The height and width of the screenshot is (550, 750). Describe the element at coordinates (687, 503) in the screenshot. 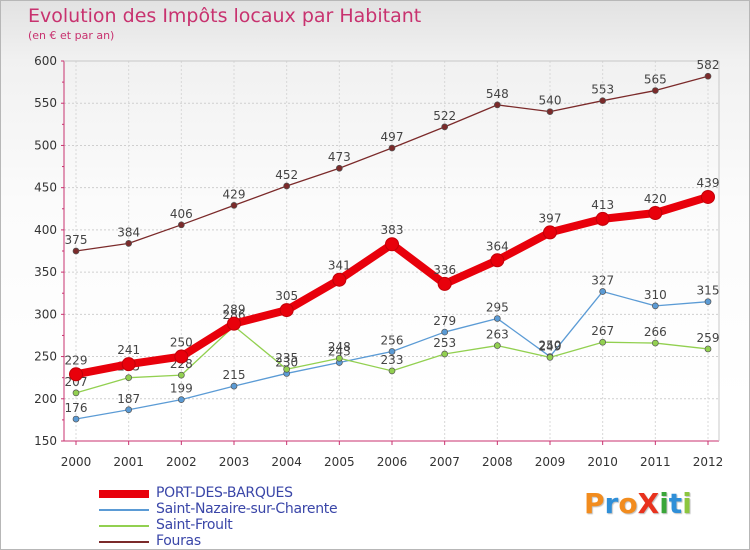

I see `logo-letter: i` at that location.